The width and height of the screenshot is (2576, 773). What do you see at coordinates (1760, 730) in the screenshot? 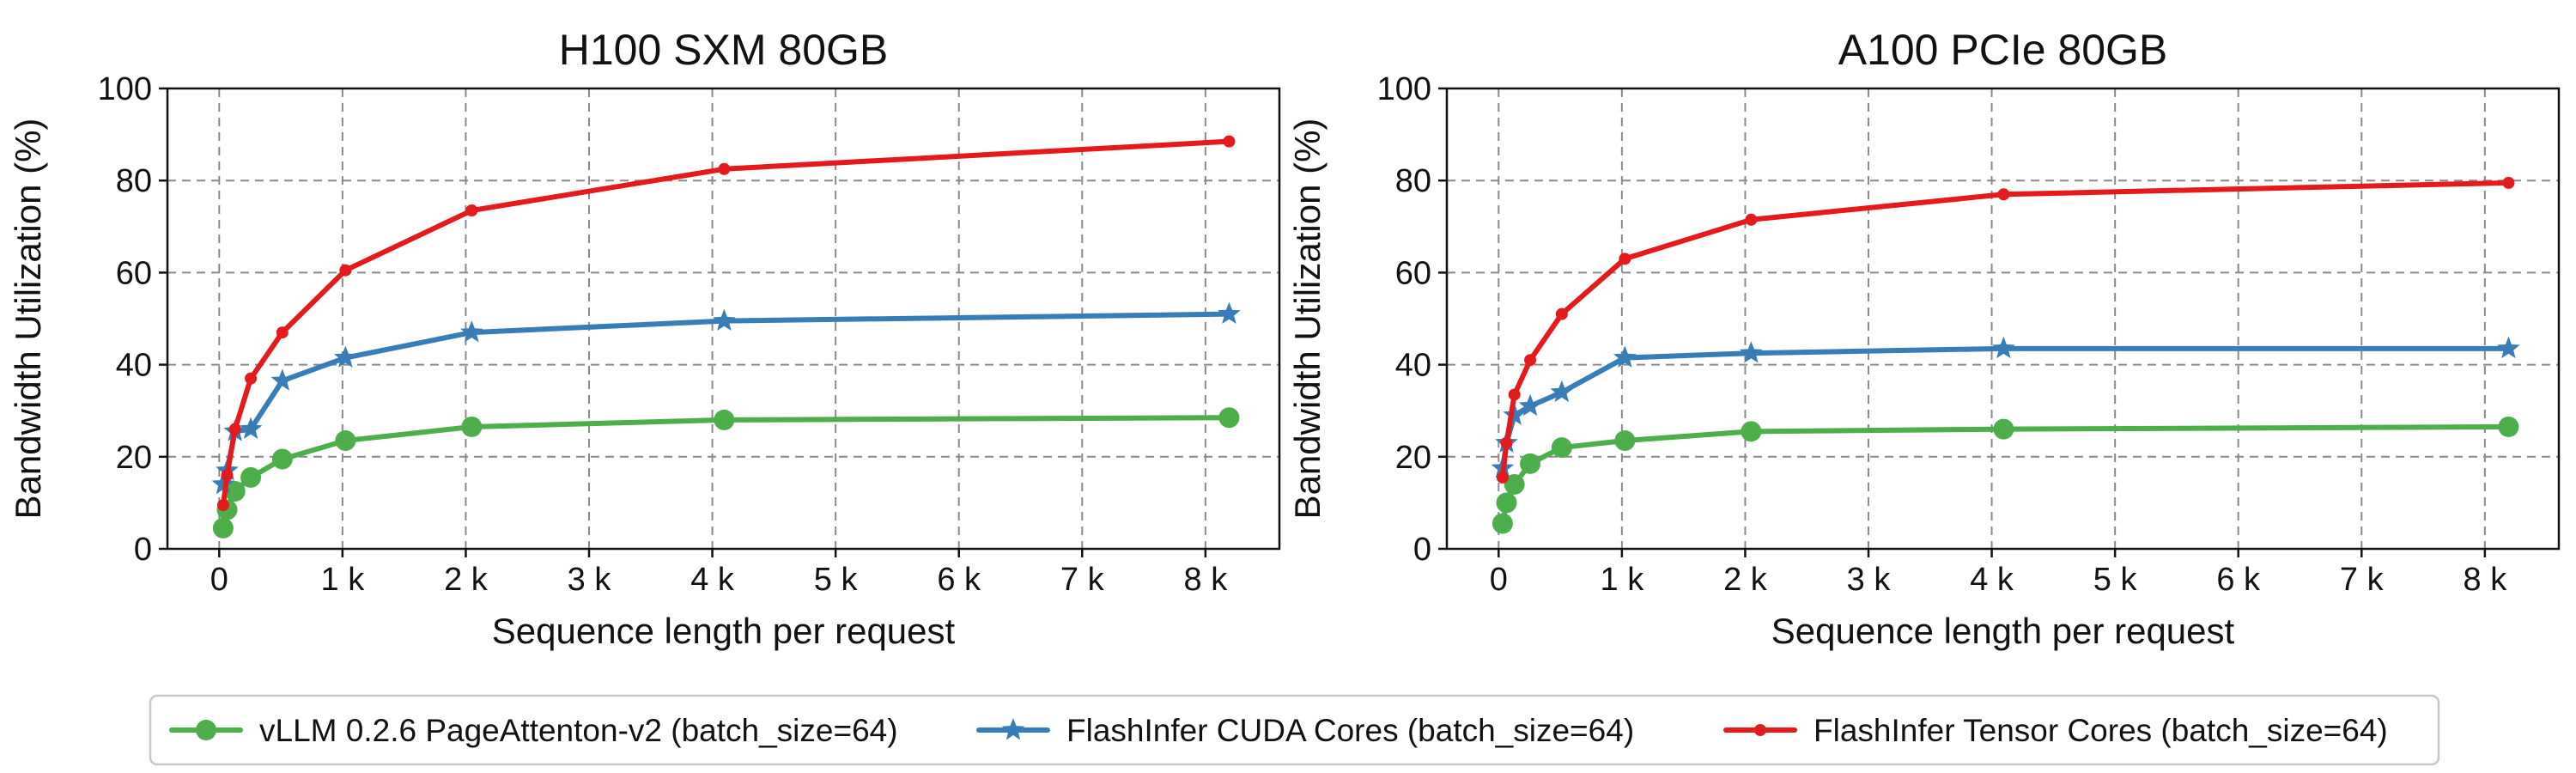
I see `legend-marker-dot` at bounding box center [1760, 730].